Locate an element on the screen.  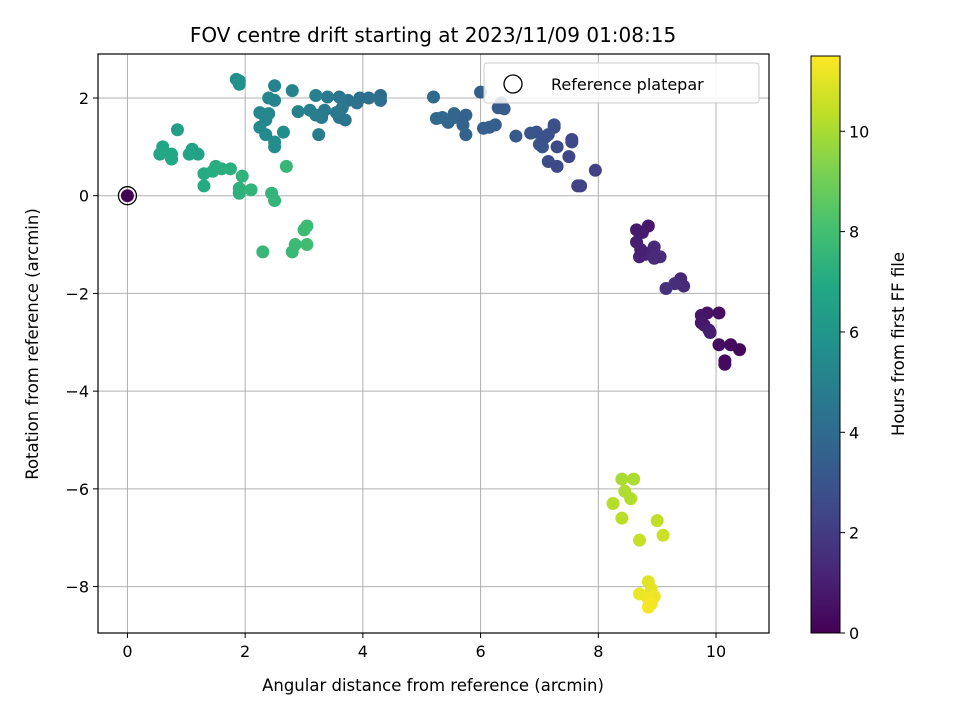
colorbar-label: Hours from first FF file is located at coordinates (898, 344).